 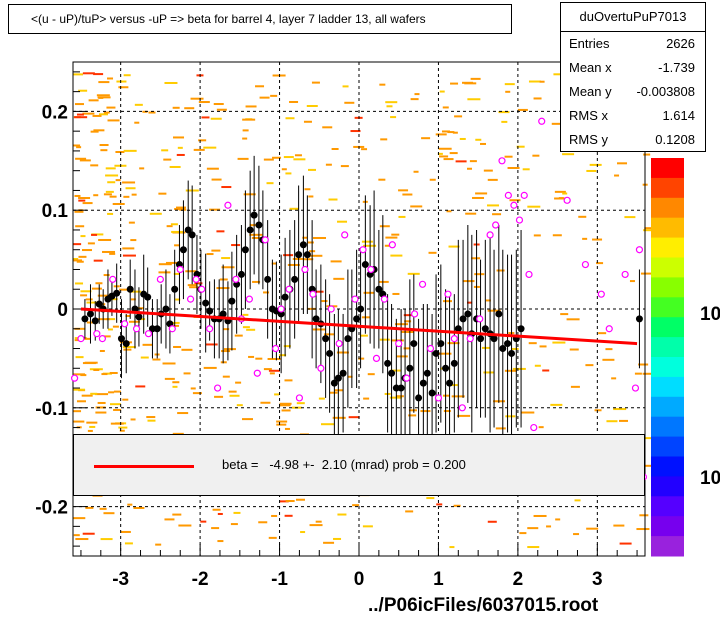 I want to click on x-tick-label: 2, so click(x=518, y=579).